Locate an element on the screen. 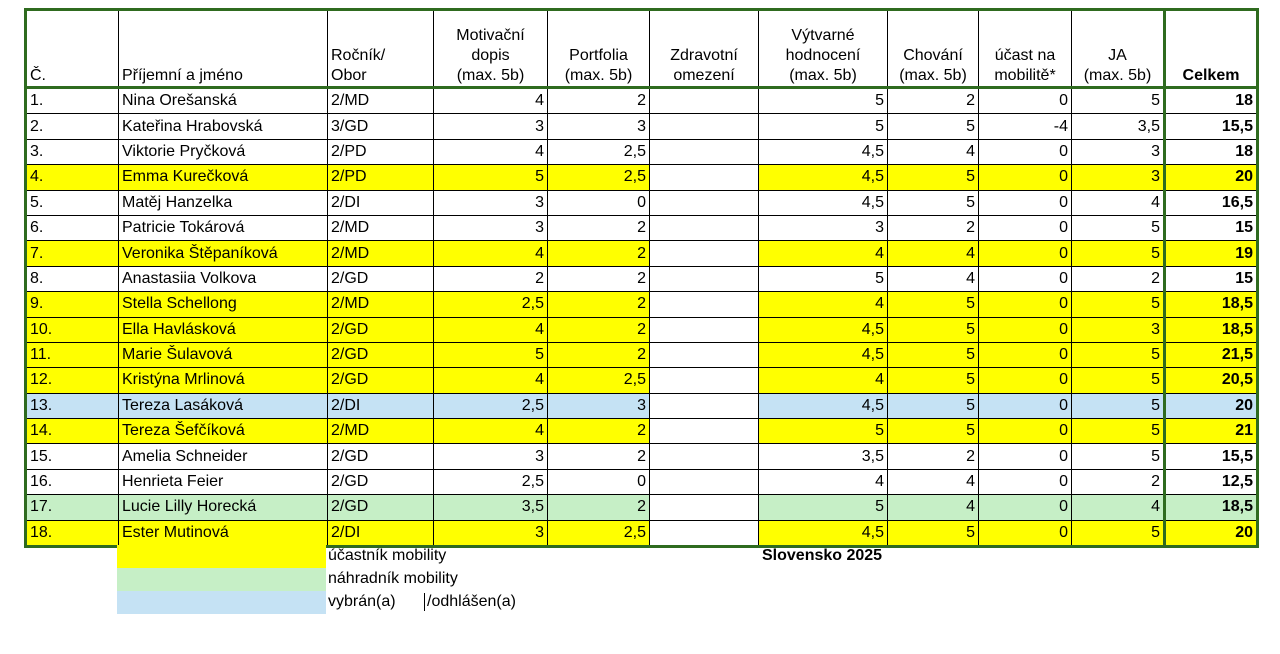 This screenshot has height=654, width=1280. header-text: účast na is located at coordinates (1025, 55).